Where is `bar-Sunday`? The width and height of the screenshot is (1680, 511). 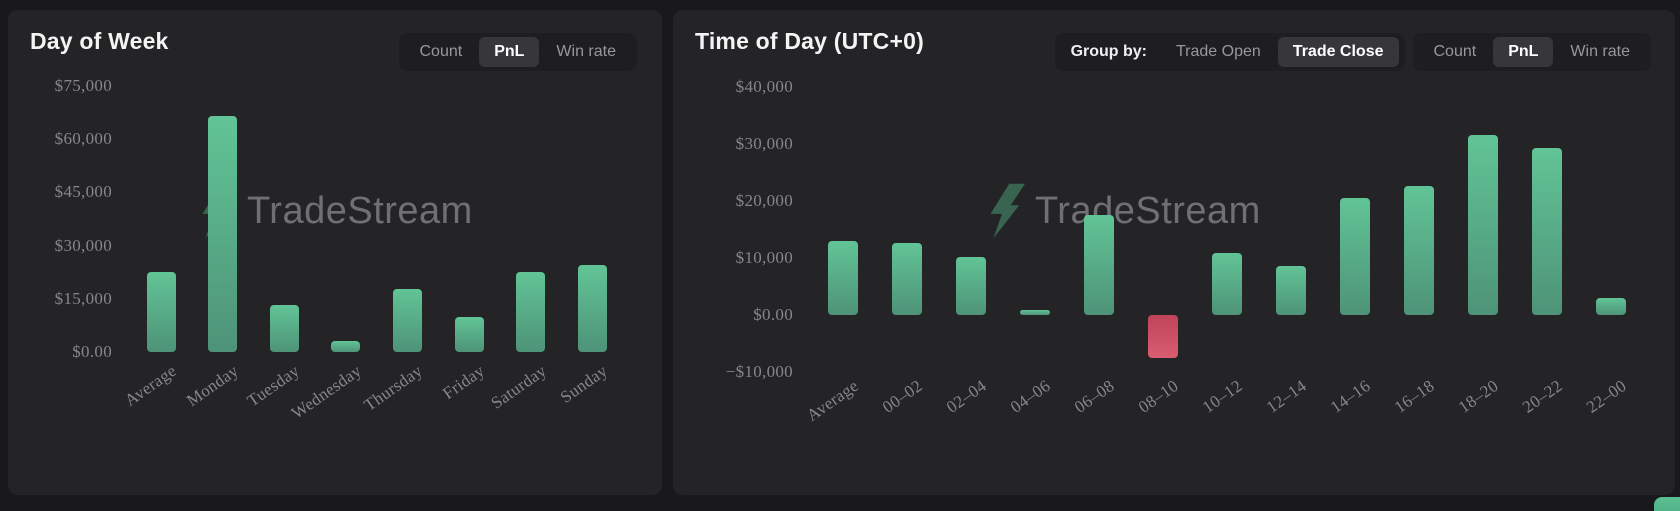
bar-Sunday is located at coordinates (592, 308).